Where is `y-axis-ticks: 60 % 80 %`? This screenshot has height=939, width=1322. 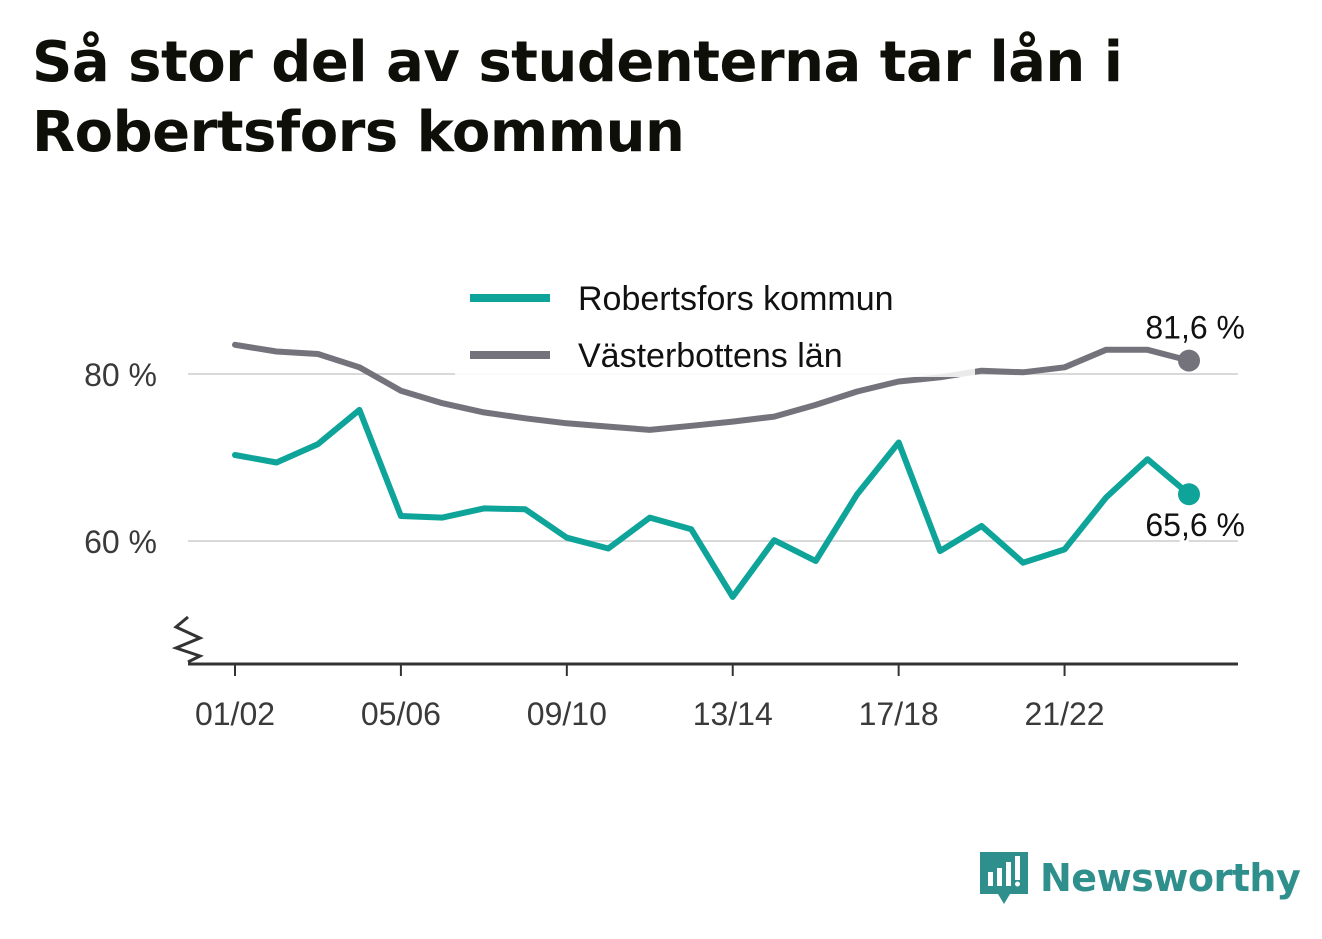 y-axis-ticks: 60 % 80 % is located at coordinates (120, 458).